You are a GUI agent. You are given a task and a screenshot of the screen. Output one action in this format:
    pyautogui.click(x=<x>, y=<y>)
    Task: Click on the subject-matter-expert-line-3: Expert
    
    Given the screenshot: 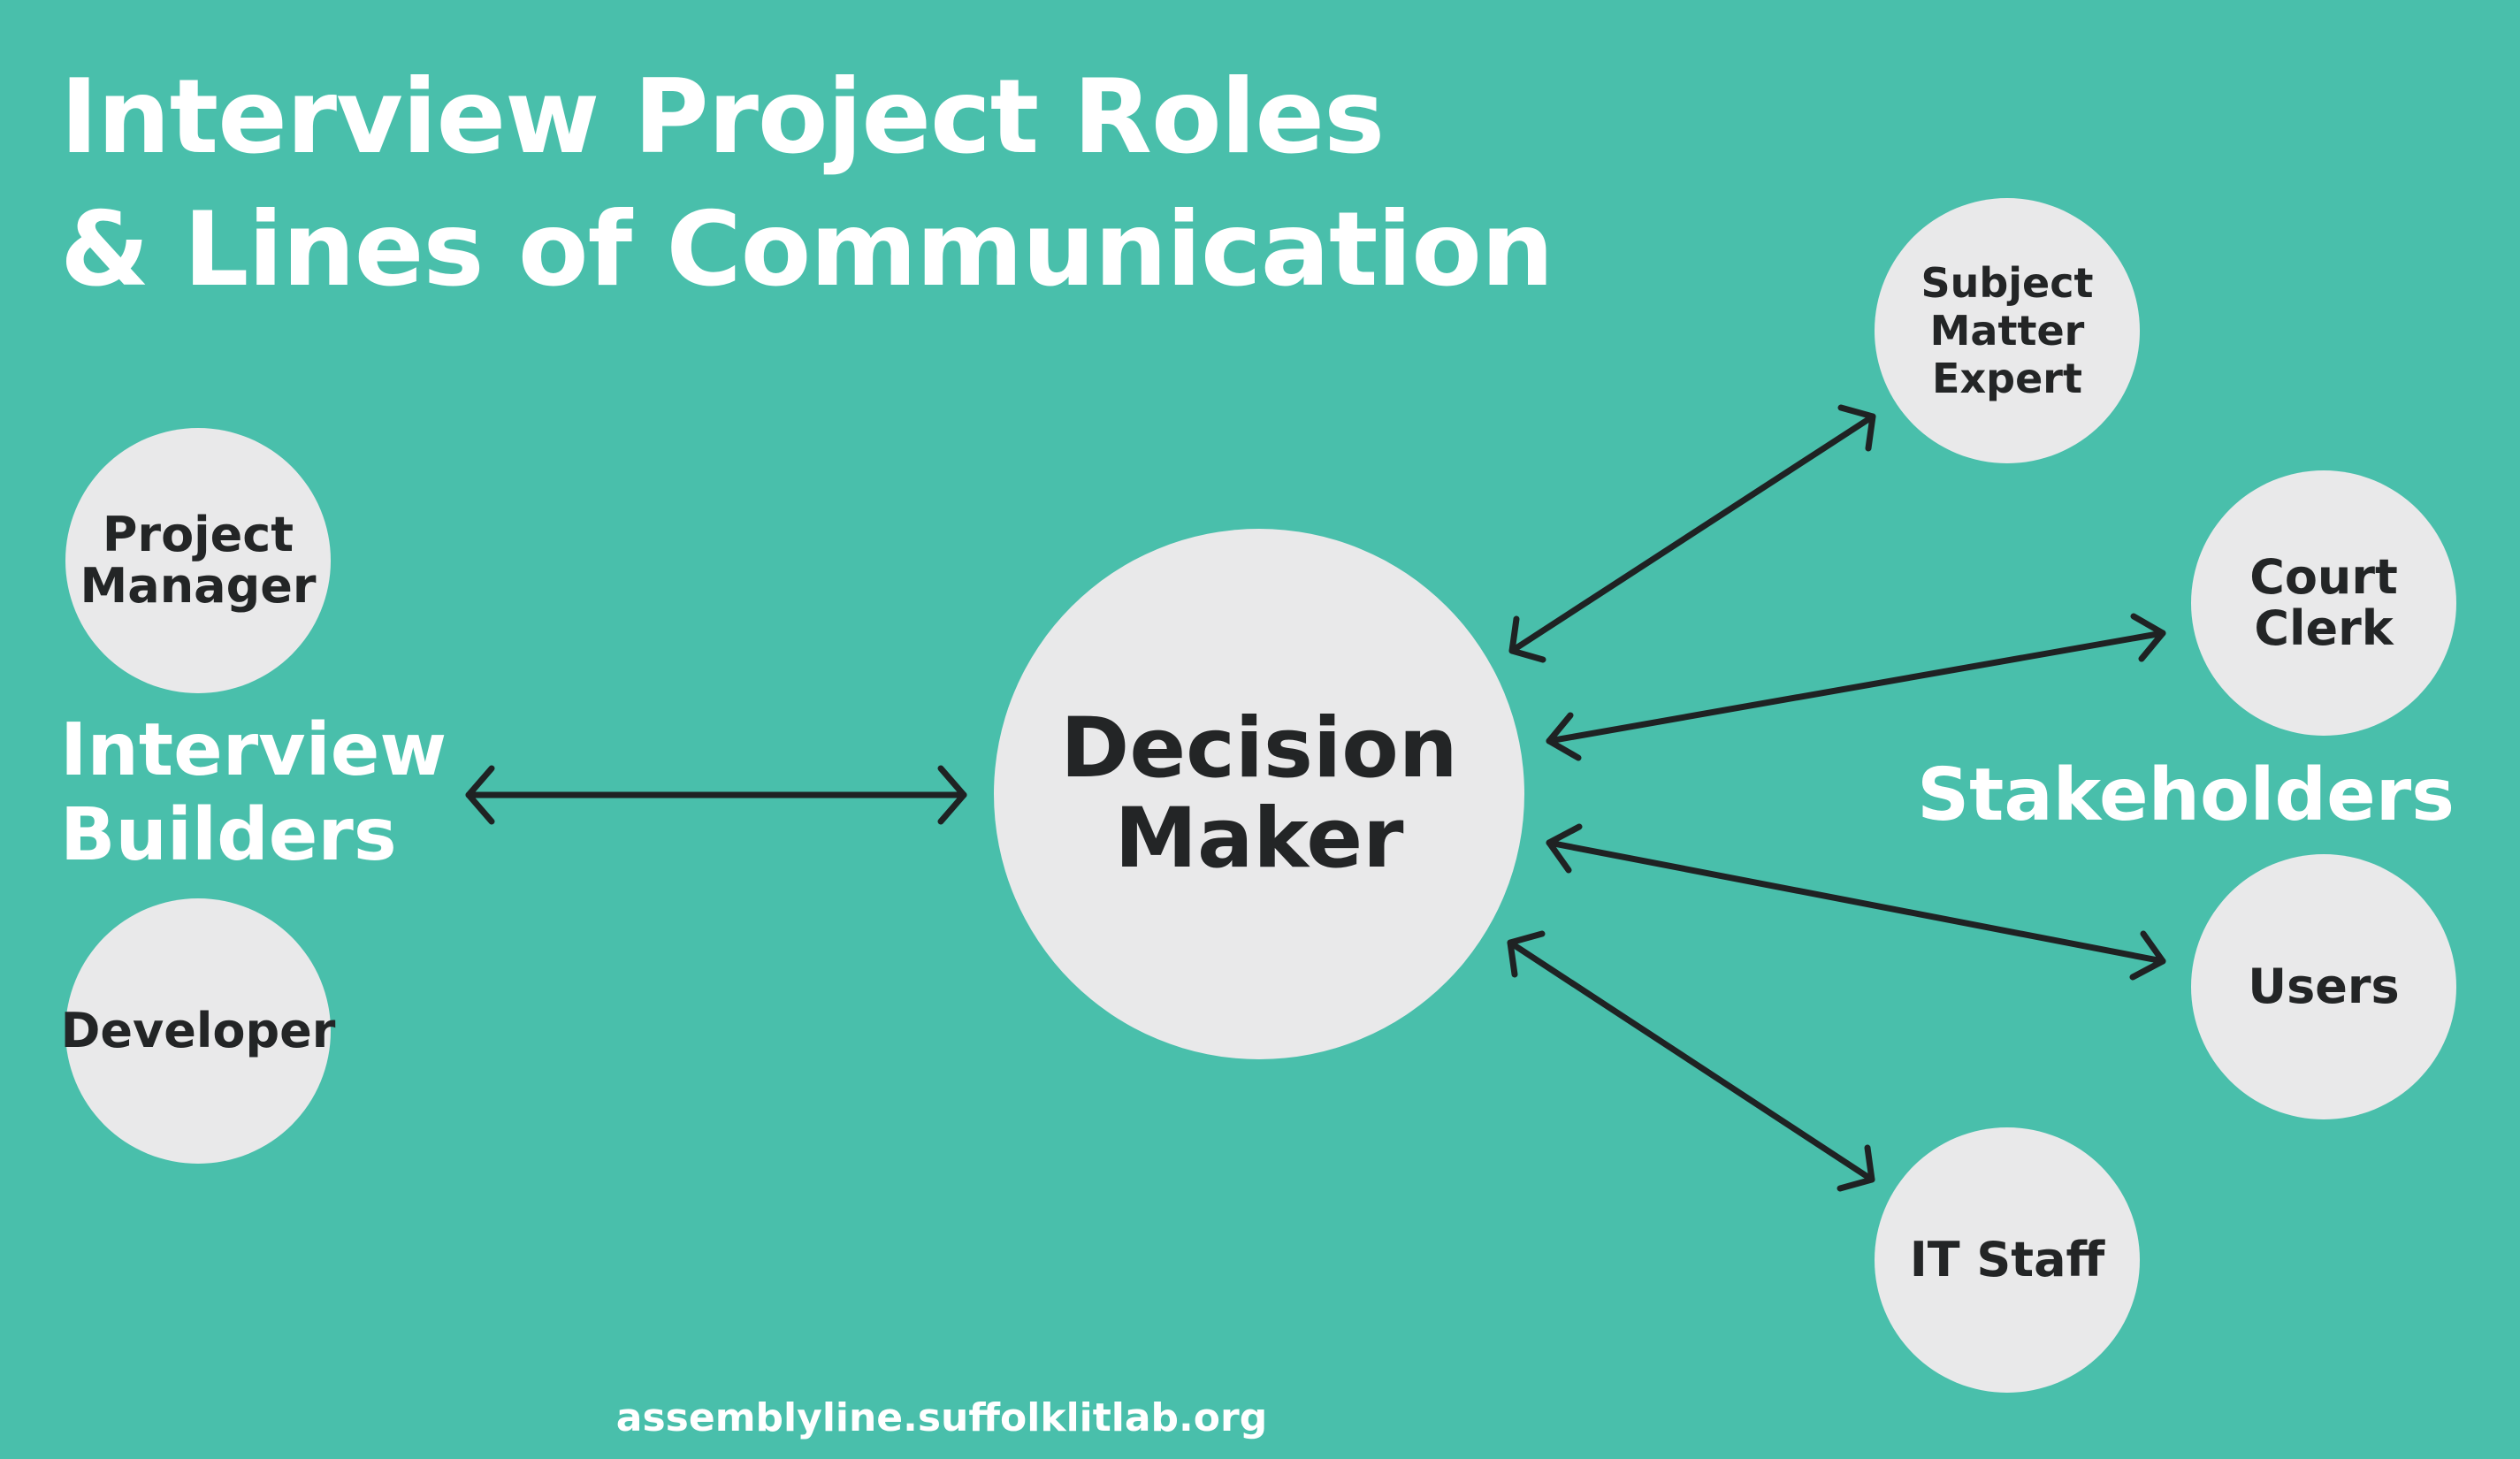 What is the action you would take?
    pyautogui.click(x=2007, y=379)
    